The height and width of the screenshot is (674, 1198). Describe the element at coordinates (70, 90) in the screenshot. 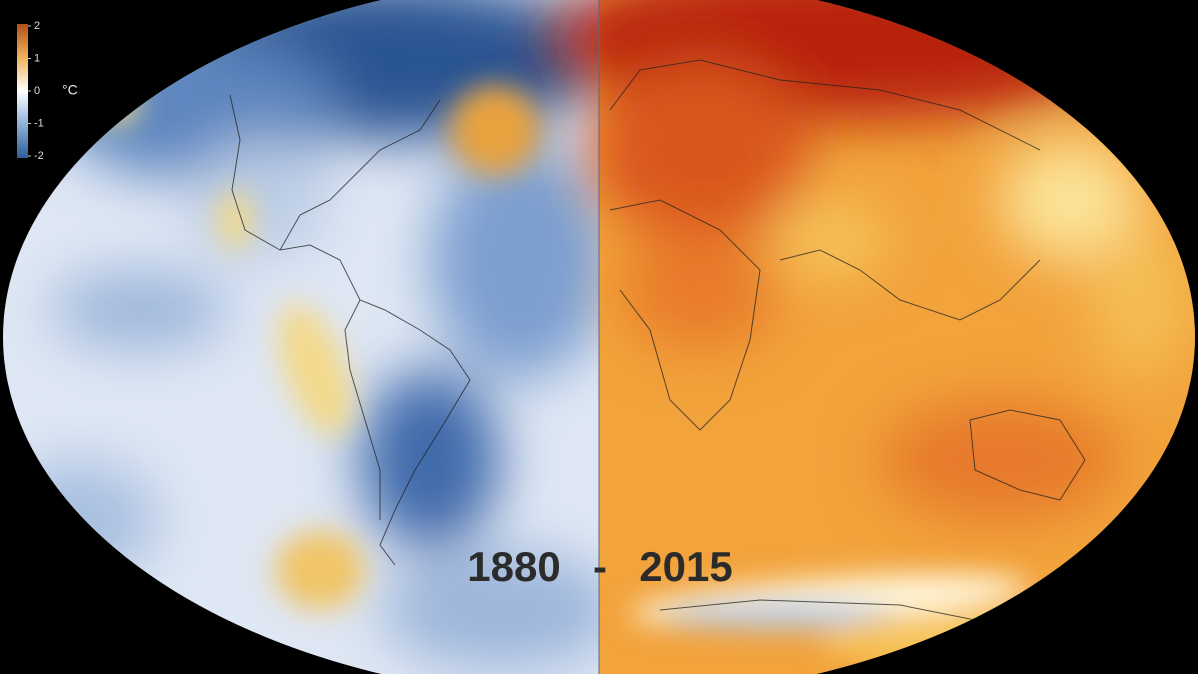

I see `legend-unit: °C` at that location.